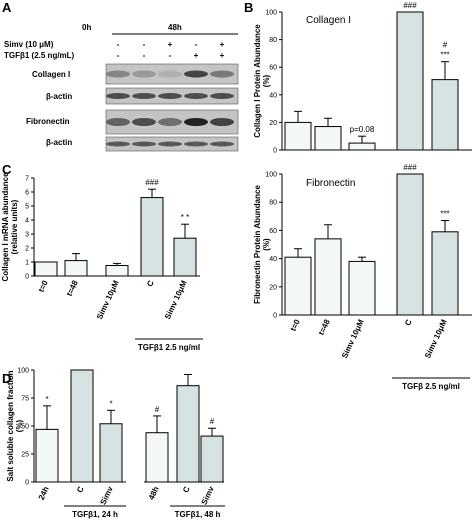  What do you see at coordinates (171, 50) in the screenshot?
I see `treatment-marks: - - + - + - - - + +` at bounding box center [171, 50].